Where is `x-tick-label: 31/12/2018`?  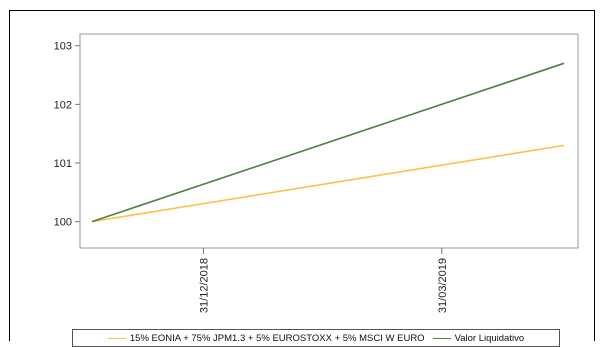 x-tick-label: 31/12/2018 is located at coordinates (204, 285).